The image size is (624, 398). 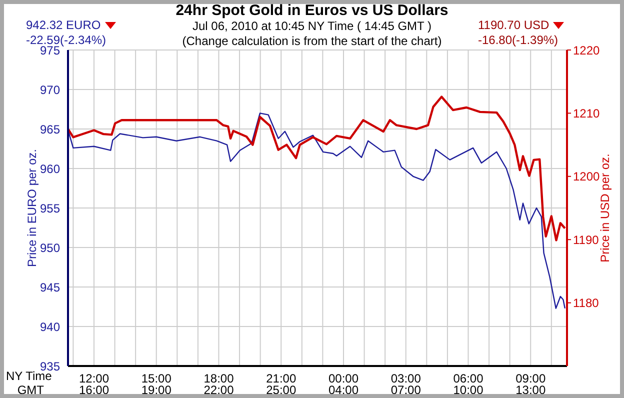 What do you see at coordinates (586, 177) in the screenshot?
I see `y2-tick-label: 1200` at bounding box center [586, 177].